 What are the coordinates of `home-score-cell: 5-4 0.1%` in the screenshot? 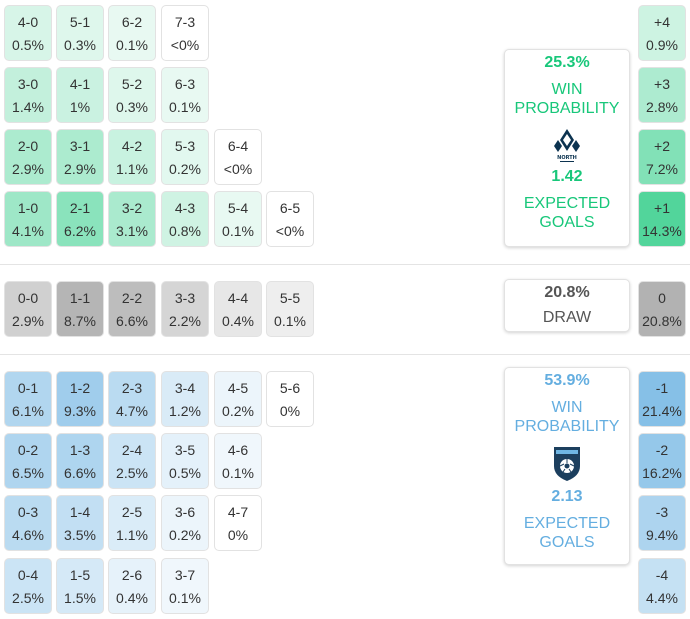 It's located at (238, 219).